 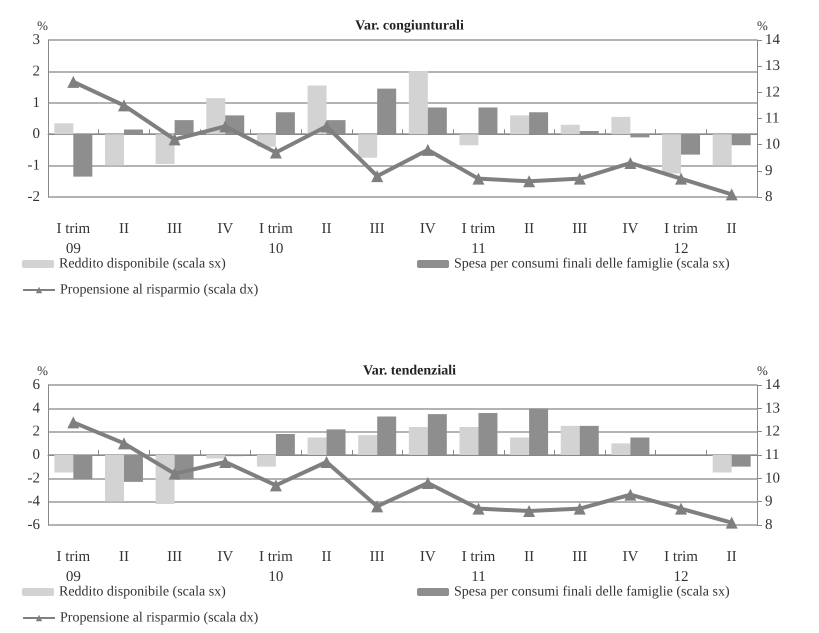 What do you see at coordinates (772, 455) in the screenshot?
I see `y2-tick-label: 11` at bounding box center [772, 455].